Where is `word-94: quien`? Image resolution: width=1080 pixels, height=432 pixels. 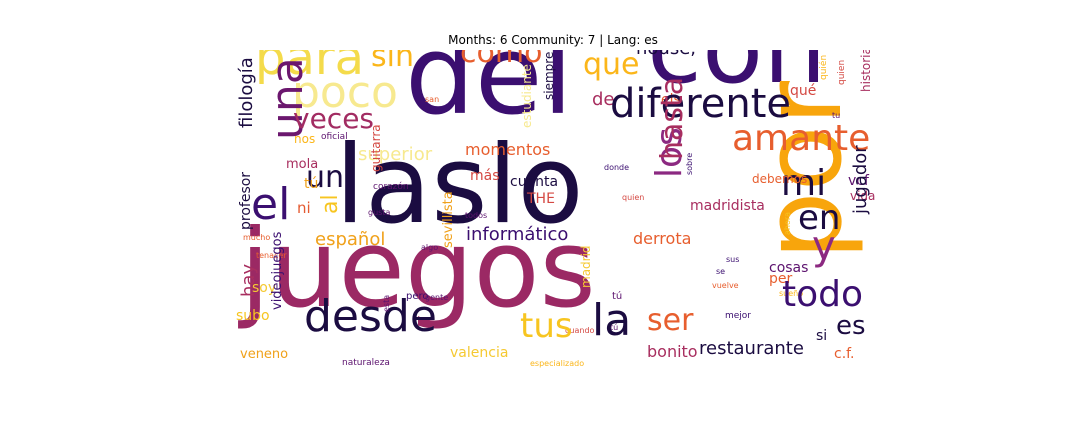
word-94: quien is located at coordinates (842, 72).